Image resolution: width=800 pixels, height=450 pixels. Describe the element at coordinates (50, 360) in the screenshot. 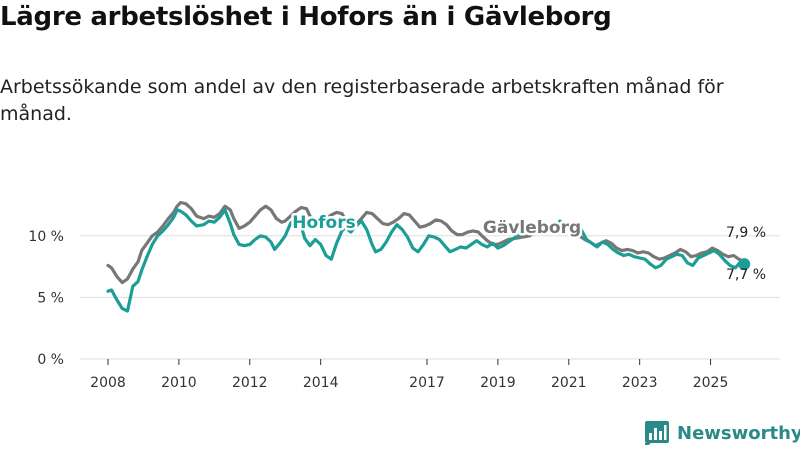

I see `y-tick-label: 0 %` at that location.